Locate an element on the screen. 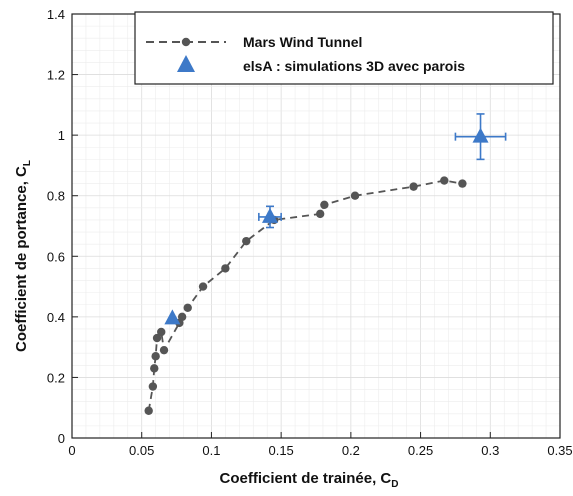 The height and width of the screenshot is (496, 573). x-tick-label: 0.25 is located at coordinates (420, 450).